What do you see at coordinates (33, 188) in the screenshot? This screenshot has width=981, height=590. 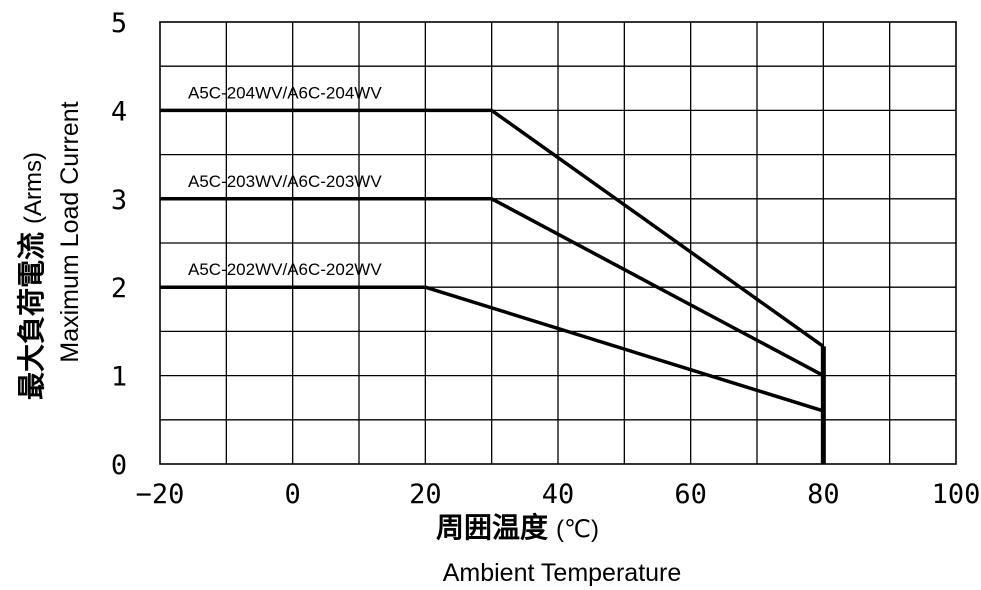 I see `y-axis-title-unit: (Arms)` at bounding box center [33, 188].